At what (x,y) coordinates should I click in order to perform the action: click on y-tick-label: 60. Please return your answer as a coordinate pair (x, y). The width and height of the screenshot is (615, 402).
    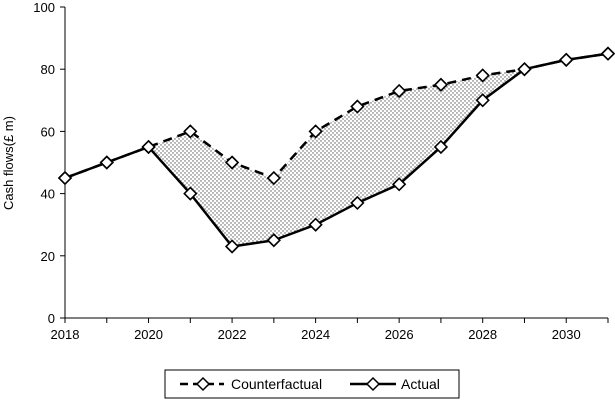
    Looking at the image, I should click on (48, 131).